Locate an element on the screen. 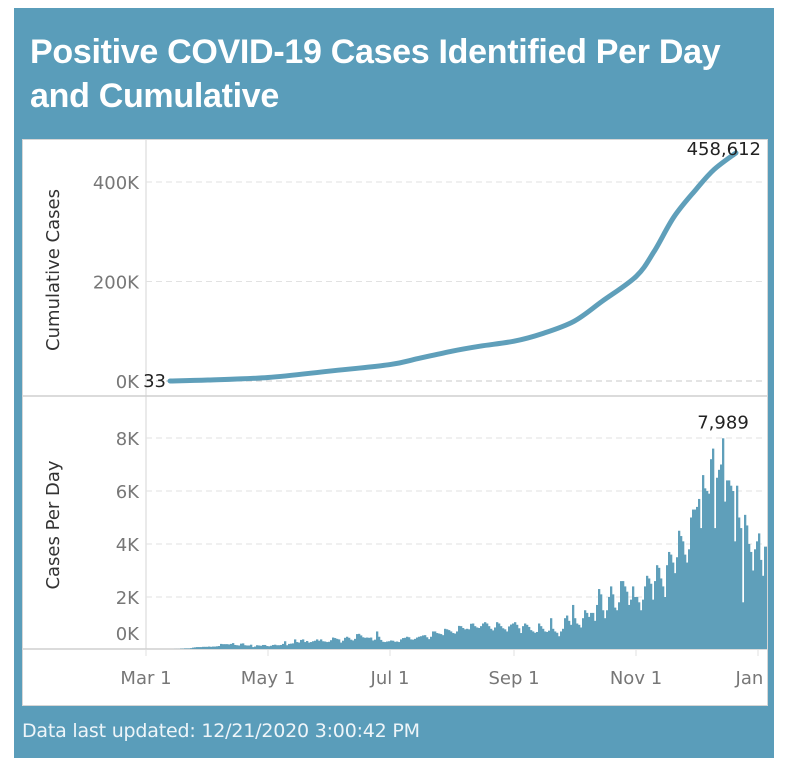 The image size is (788, 768). x-tick-label: May 1 is located at coordinates (268, 678).